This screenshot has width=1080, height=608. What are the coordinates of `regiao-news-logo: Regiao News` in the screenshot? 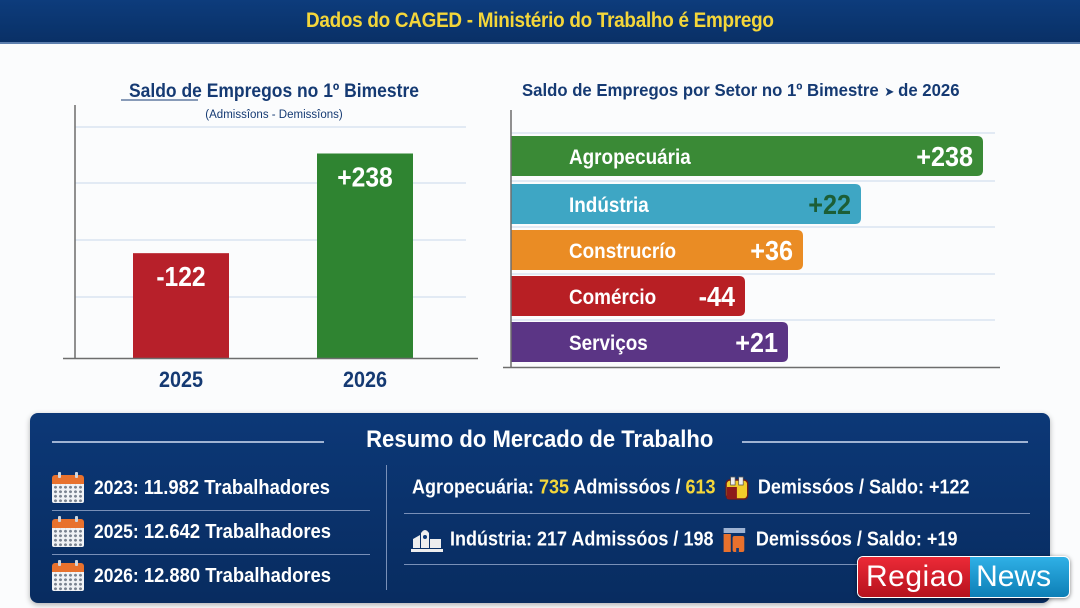 It's located at (963, 577).